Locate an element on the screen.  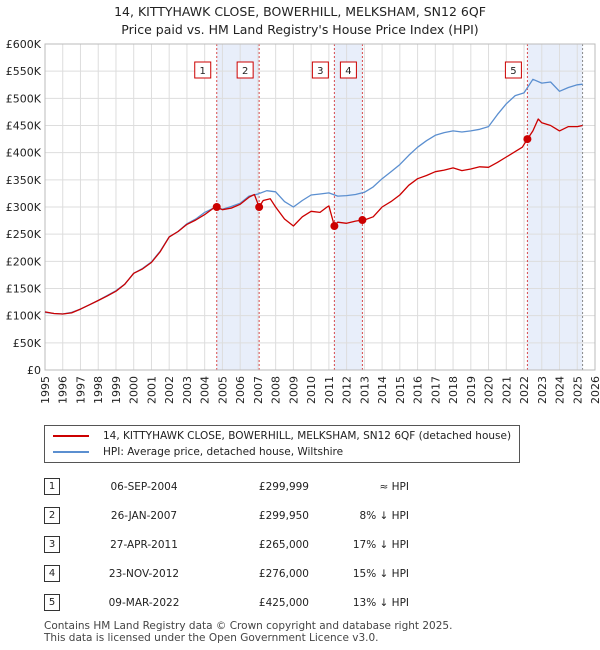
x-tick-label: 1998 is located at coordinates (98, 390).